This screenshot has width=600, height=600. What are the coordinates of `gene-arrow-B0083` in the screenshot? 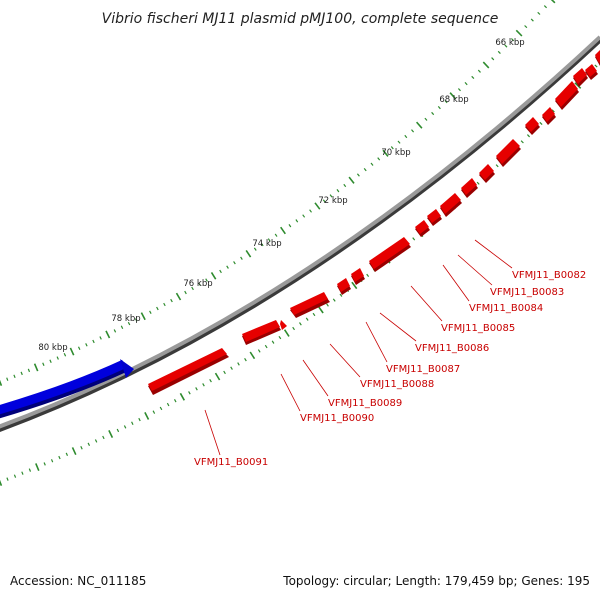 It's located at (451, 205).